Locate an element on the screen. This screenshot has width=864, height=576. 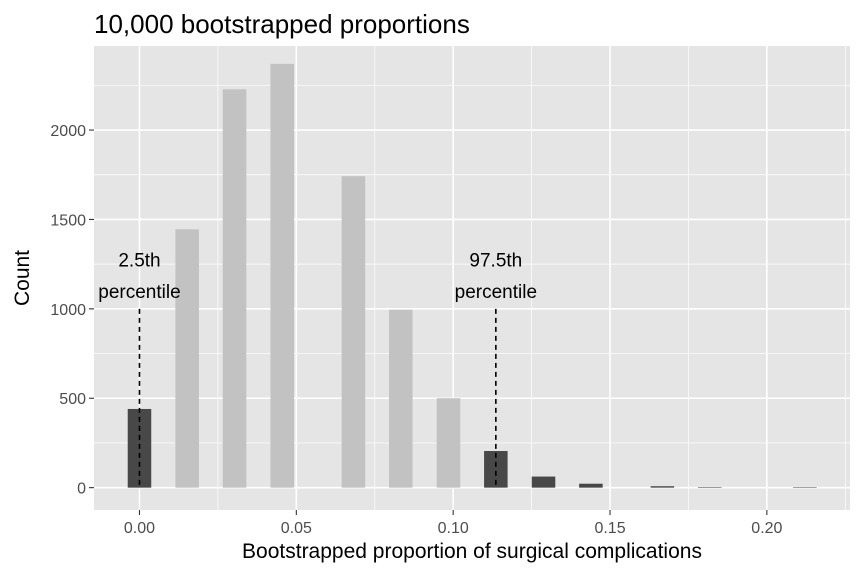
y-tick-label: 1500 is located at coordinates (68, 220).